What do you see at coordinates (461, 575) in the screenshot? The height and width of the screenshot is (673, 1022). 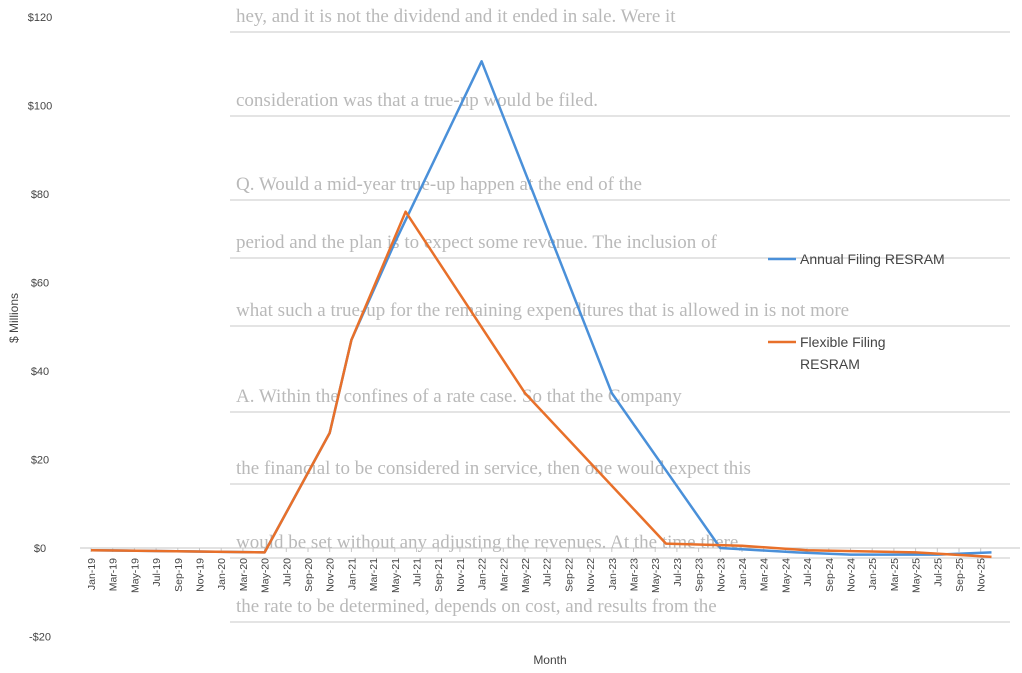 I see `x-tick-label: Nov-21` at bounding box center [461, 575].